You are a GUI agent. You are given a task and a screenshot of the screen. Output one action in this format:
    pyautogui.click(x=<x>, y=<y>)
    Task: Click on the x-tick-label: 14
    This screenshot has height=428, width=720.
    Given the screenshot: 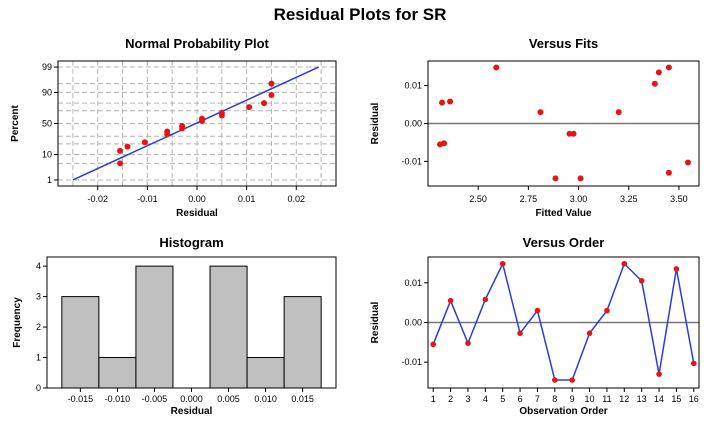 What is the action you would take?
    pyautogui.click(x=659, y=399)
    